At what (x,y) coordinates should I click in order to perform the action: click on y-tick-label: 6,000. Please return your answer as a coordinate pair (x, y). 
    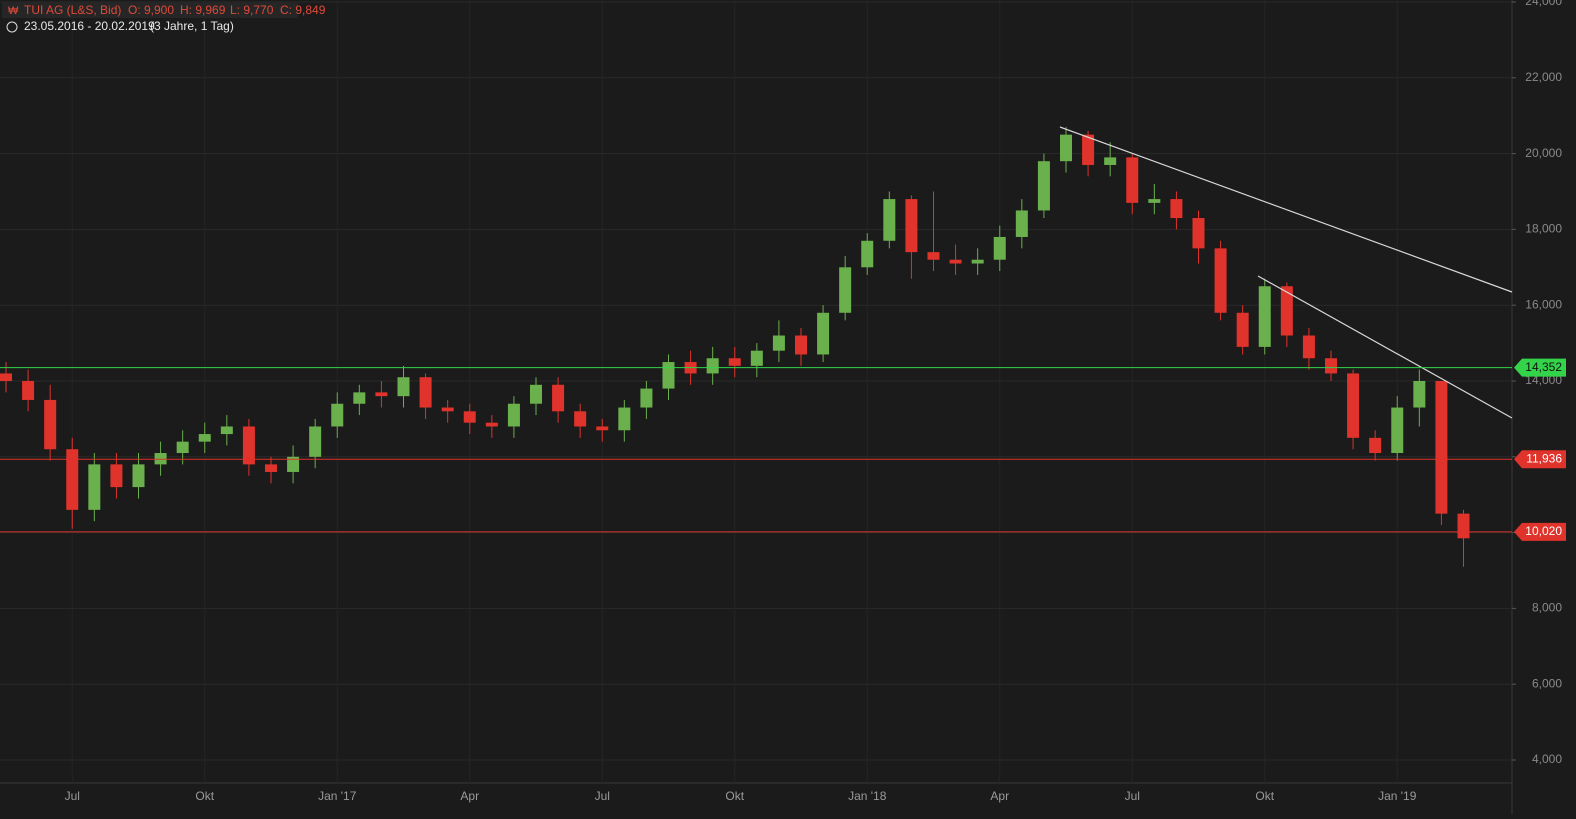
    Looking at the image, I should click on (1547, 683).